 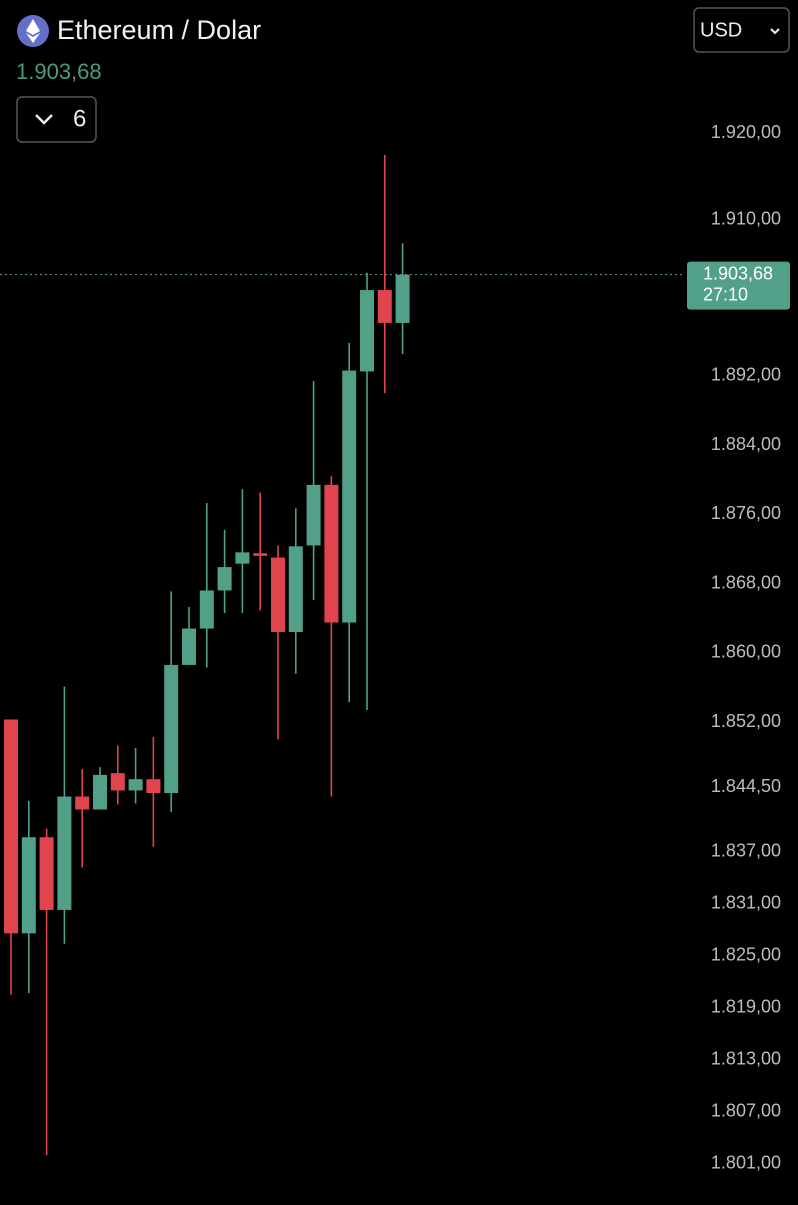 I want to click on y-tick-label: 1.801,00, so click(x=746, y=1162).